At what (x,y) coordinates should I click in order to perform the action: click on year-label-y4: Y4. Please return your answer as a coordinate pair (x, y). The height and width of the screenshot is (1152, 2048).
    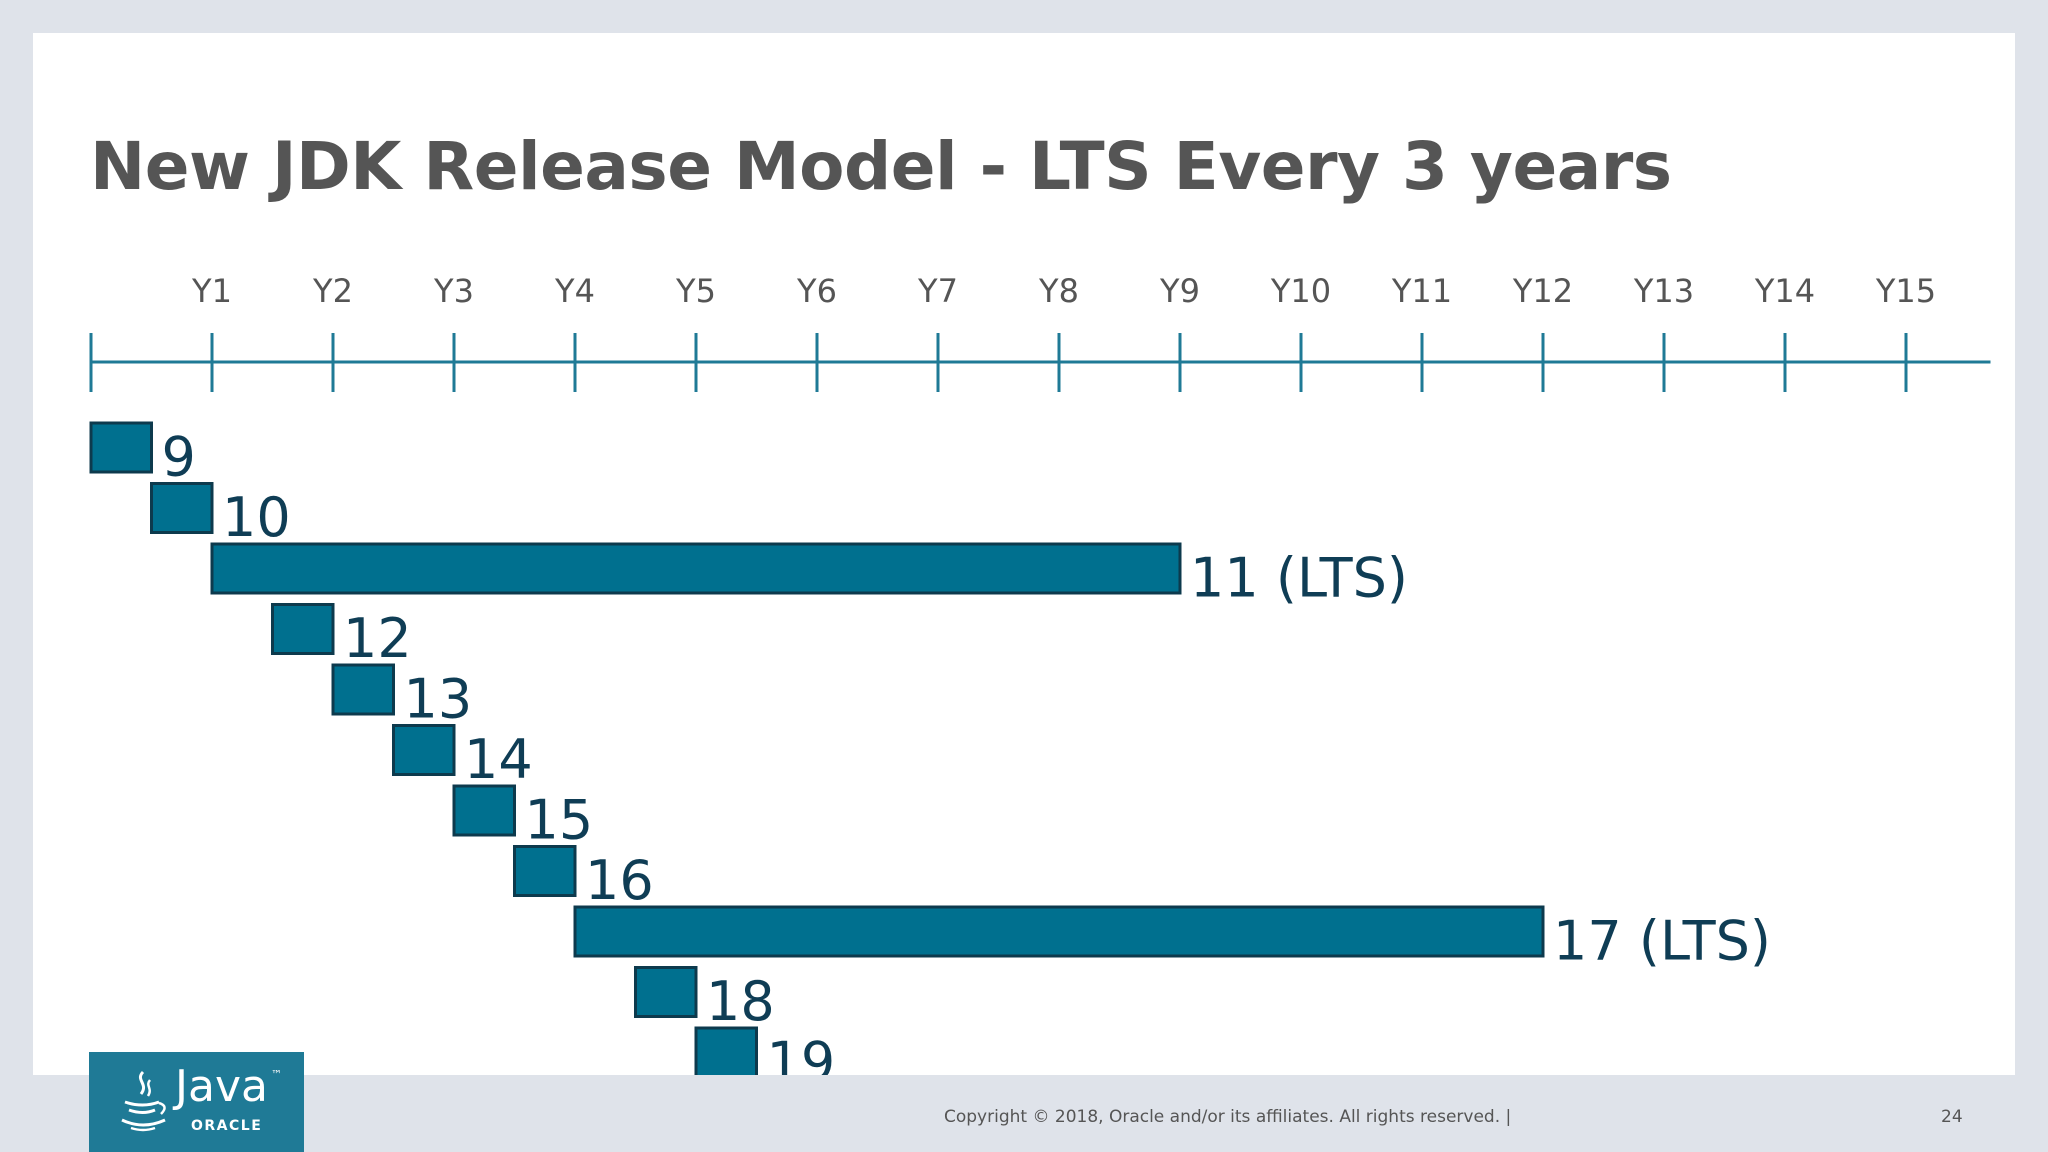
    Looking at the image, I should click on (574, 291).